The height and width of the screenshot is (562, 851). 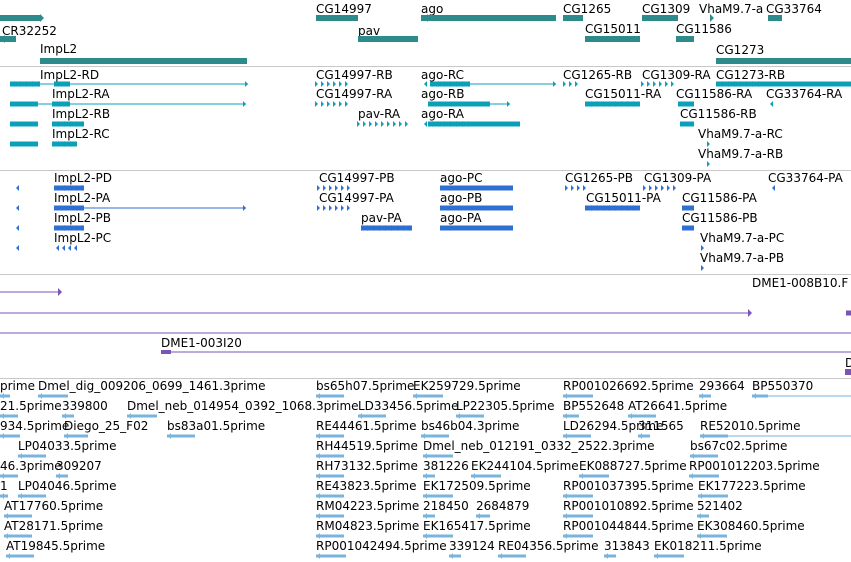 What do you see at coordinates (31, 406) in the screenshot?
I see `feature-label: 21.5prime` at bounding box center [31, 406].